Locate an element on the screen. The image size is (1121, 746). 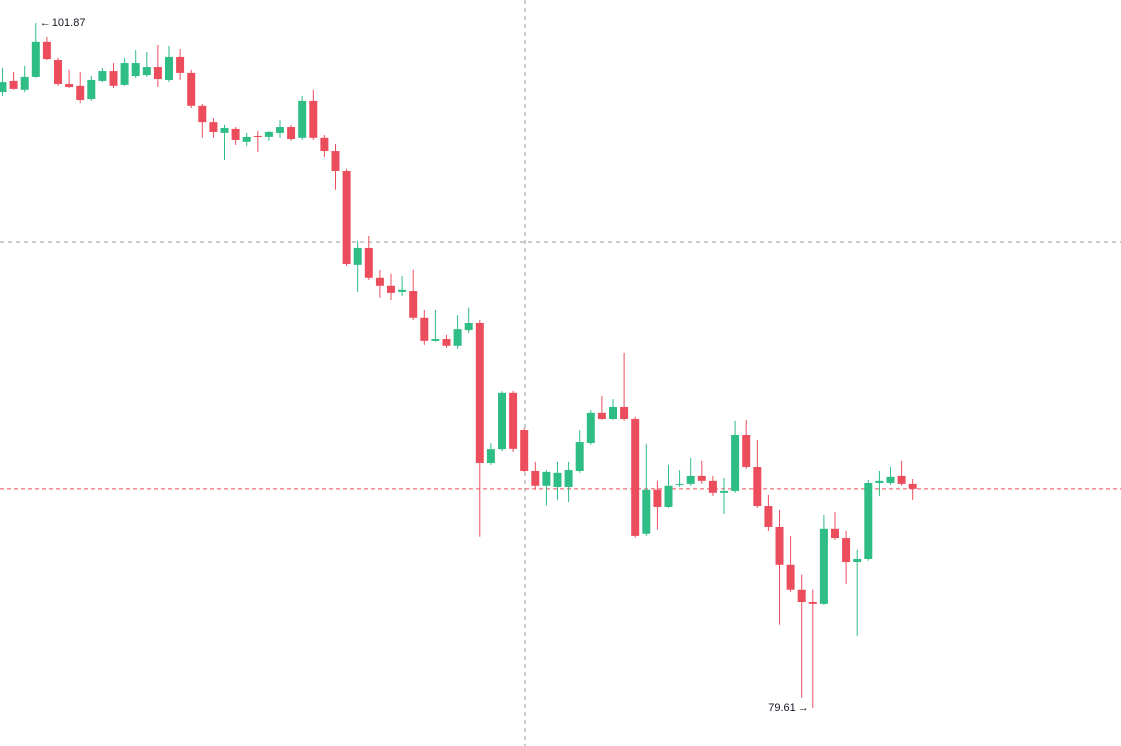
arrow-right: → is located at coordinates (803, 708).